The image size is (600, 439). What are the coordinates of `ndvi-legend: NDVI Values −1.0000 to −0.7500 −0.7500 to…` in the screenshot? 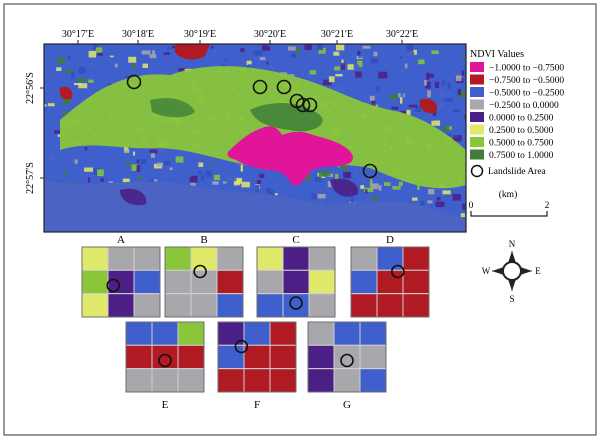 It's located at (517, 113).